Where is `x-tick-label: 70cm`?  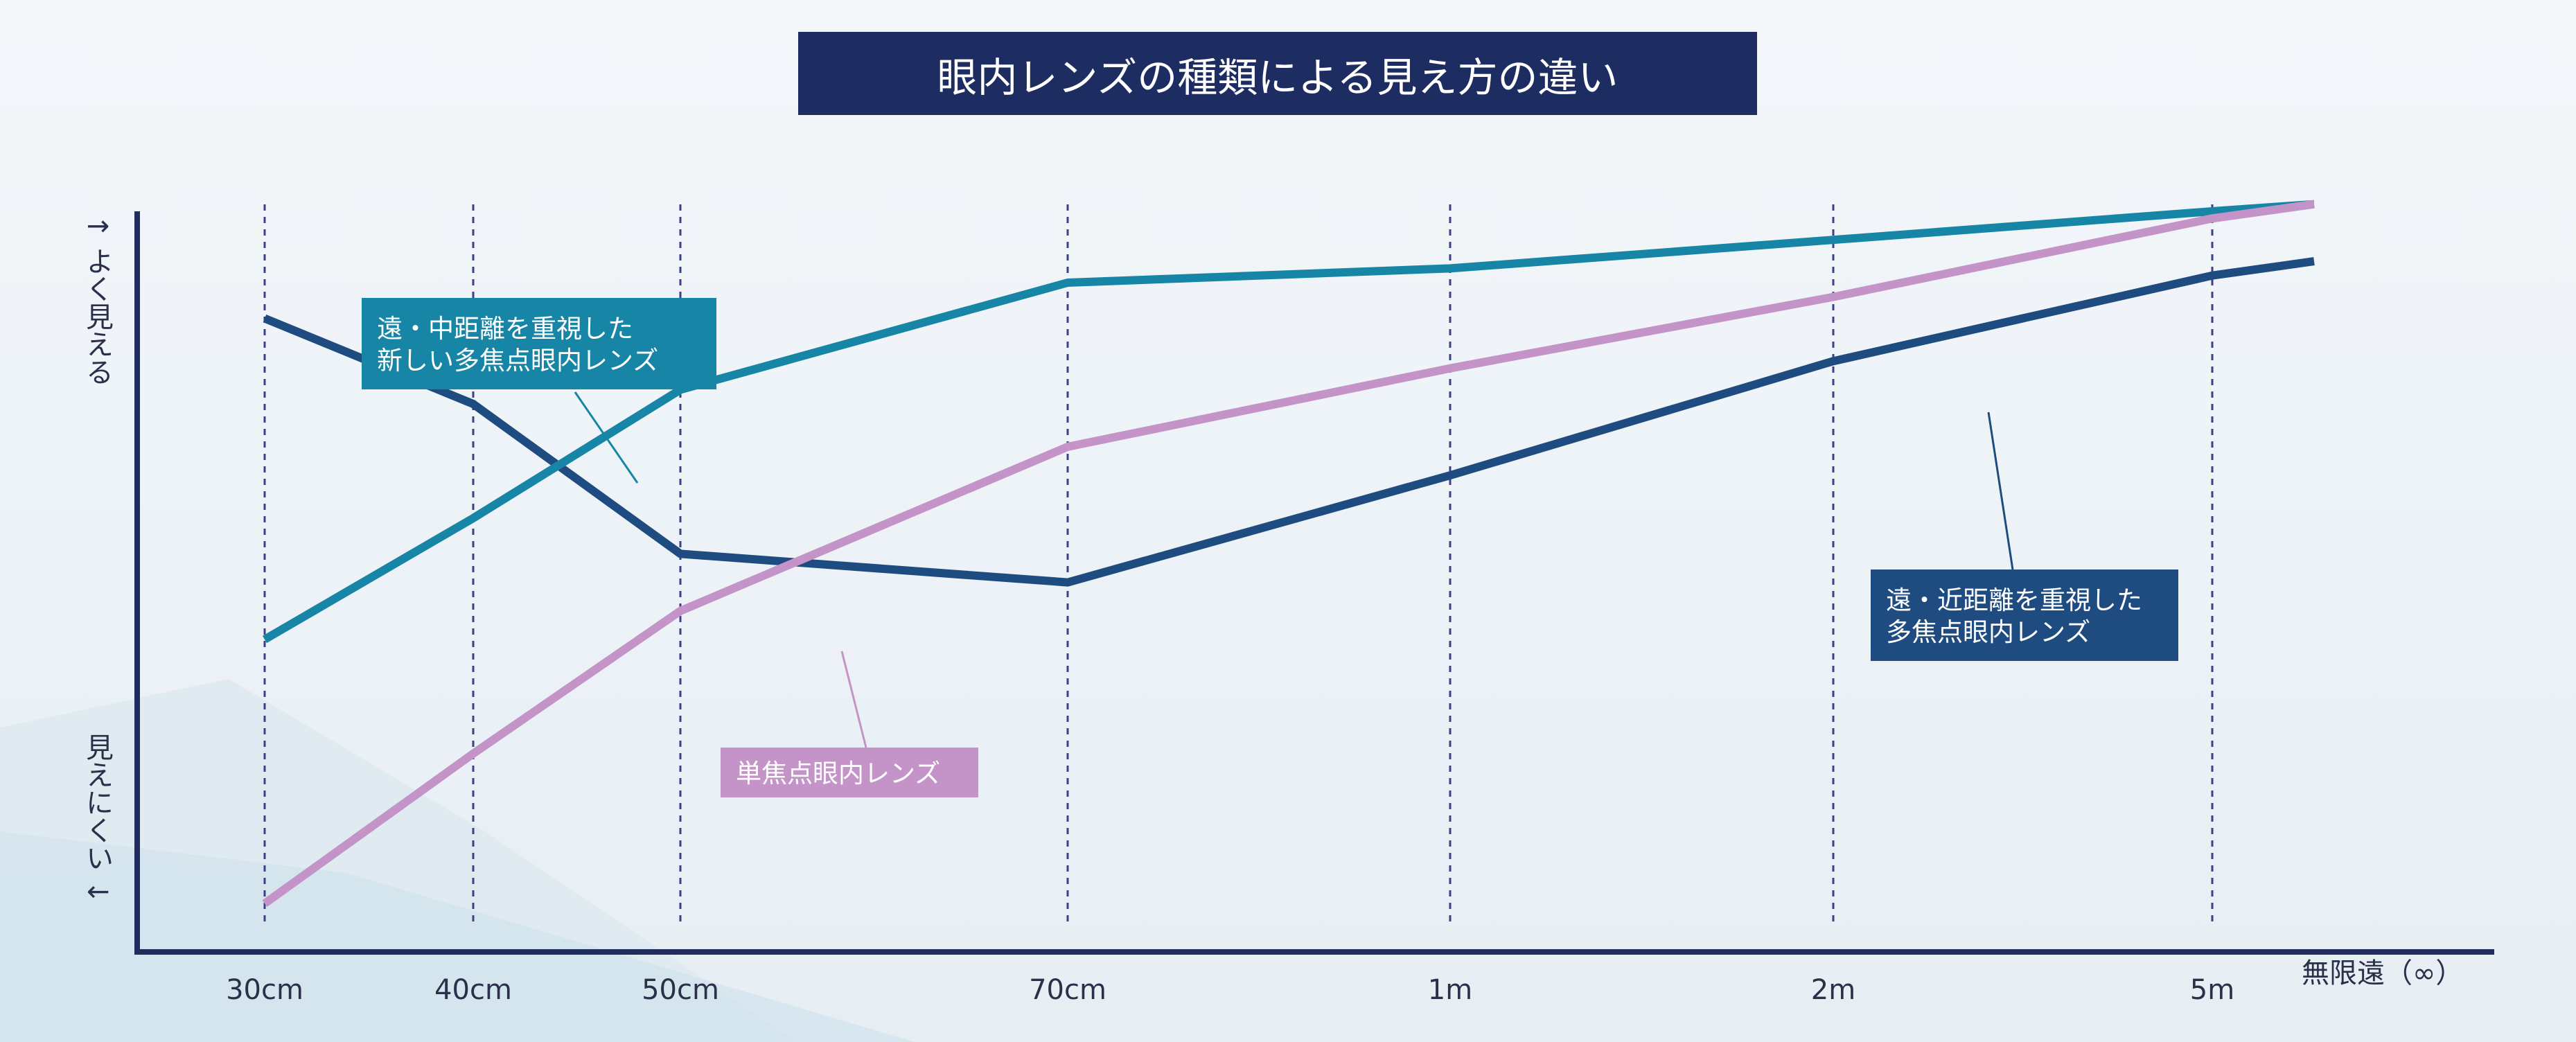 x-tick-label: 70cm is located at coordinates (1067, 990).